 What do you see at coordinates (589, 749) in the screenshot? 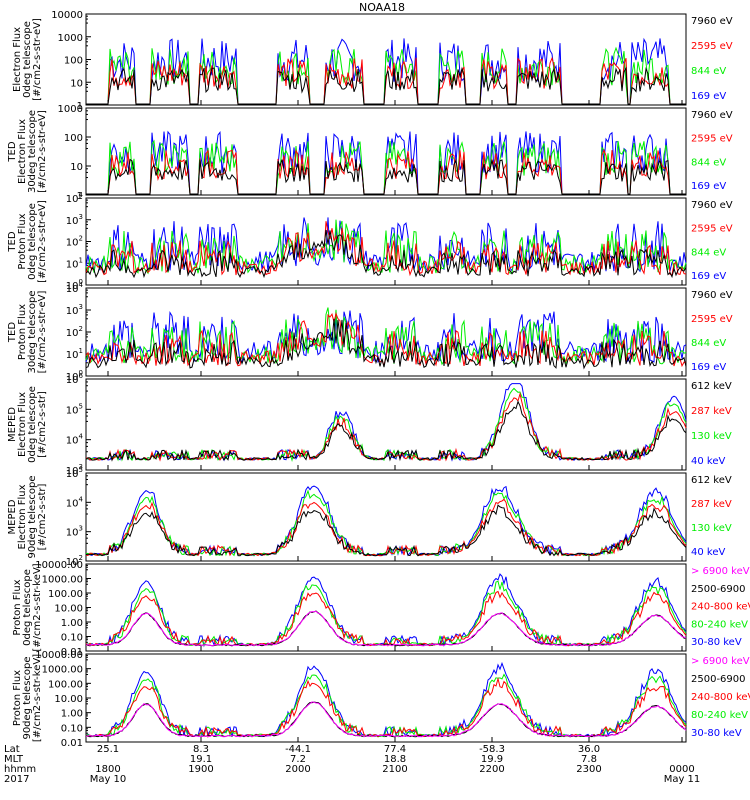
I see `x-tick-label: 36.0` at bounding box center [589, 749].